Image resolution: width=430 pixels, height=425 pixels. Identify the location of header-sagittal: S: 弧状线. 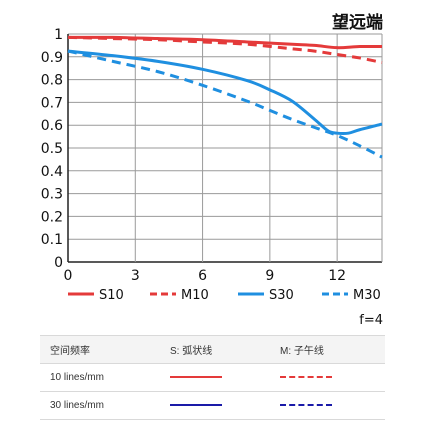
(215, 349).